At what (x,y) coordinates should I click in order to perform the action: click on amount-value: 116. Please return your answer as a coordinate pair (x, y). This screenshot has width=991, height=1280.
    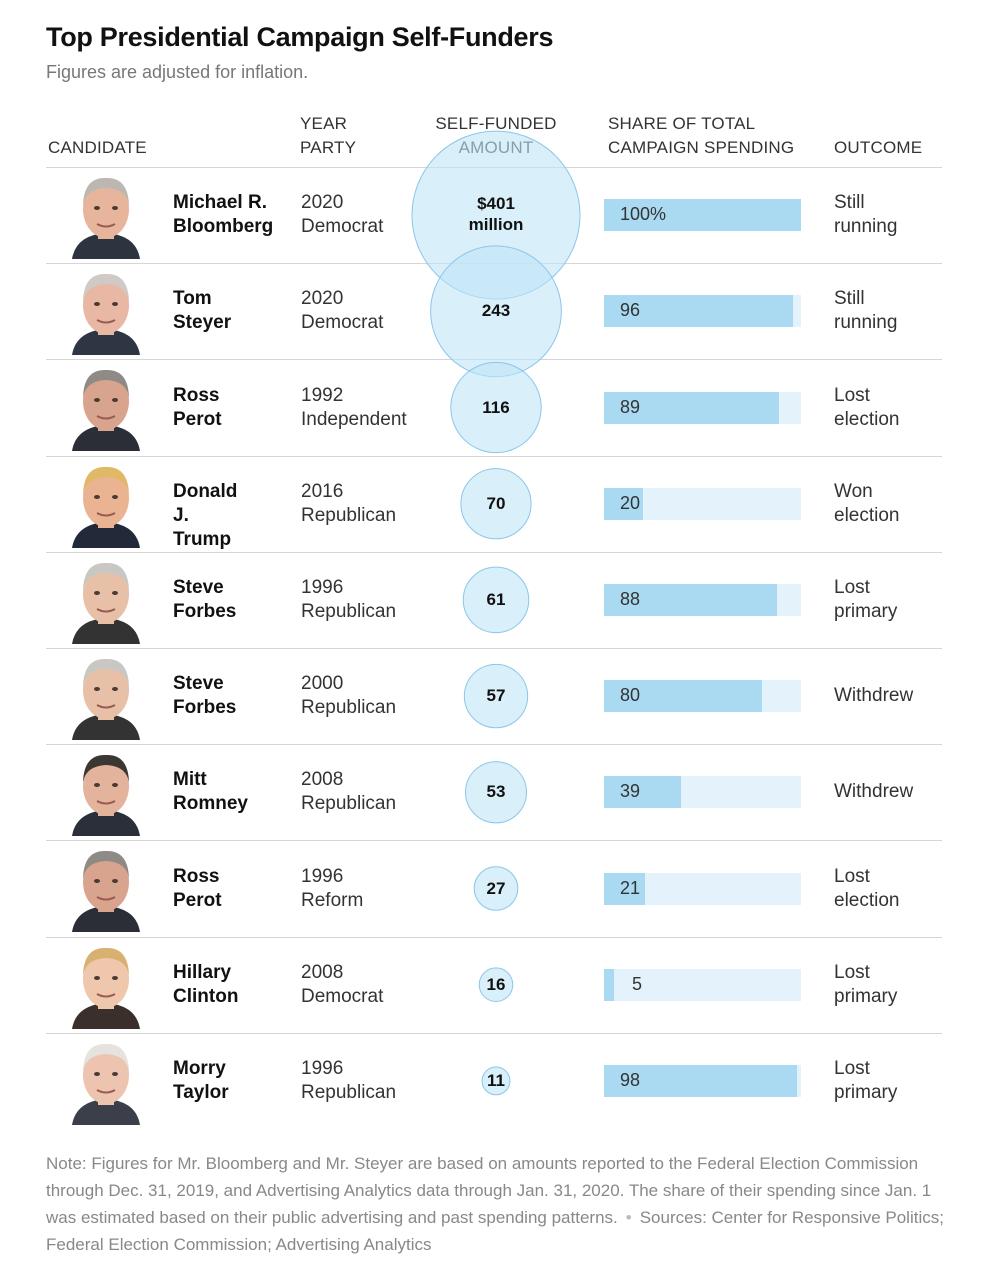
    Looking at the image, I should click on (496, 407).